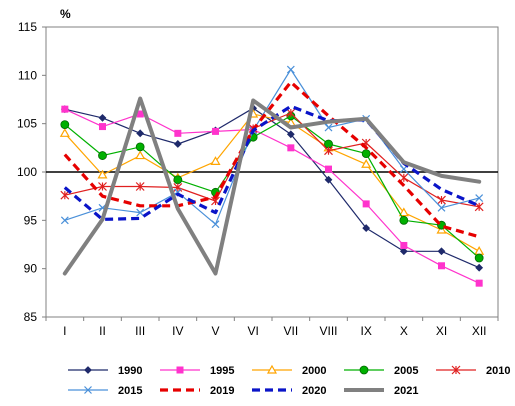 Image resolution: width=515 pixels, height=406 pixels. Describe the element at coordinates (290, 331) in the screenshot. I see `x-tick-label: VII` at that location.